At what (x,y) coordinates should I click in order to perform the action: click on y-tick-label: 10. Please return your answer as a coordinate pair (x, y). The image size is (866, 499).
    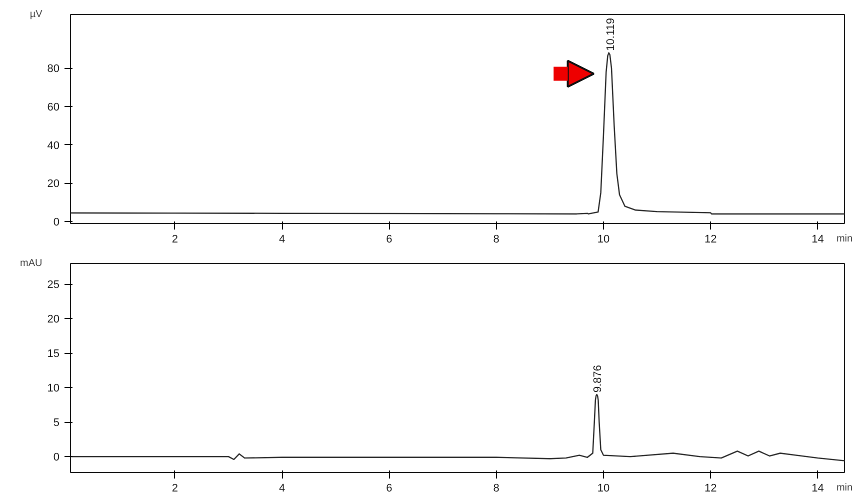
    Looking at the image, I should click on (53, 388).